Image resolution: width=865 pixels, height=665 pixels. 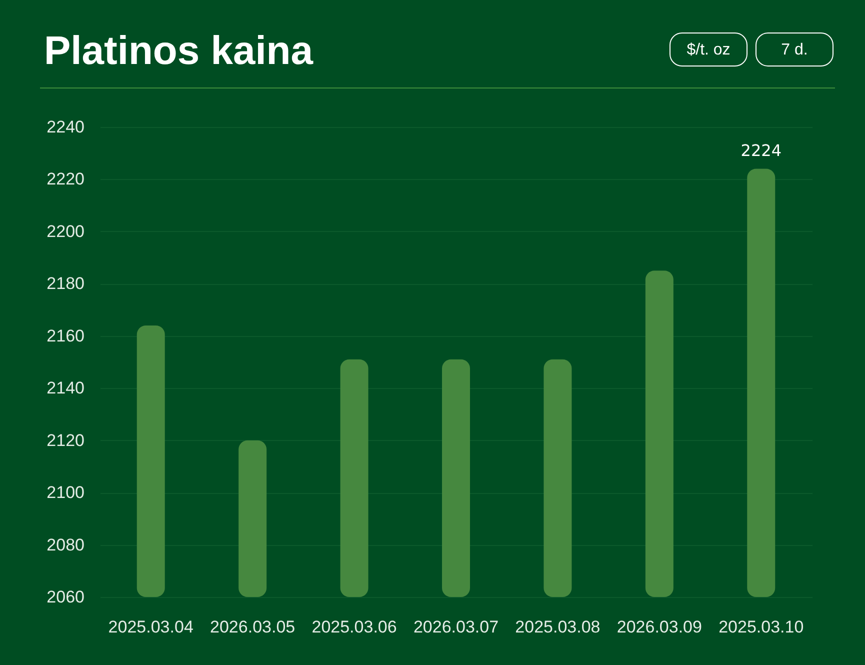 I want to click on y-tick-label: 2160, so click(x=65, y=336).